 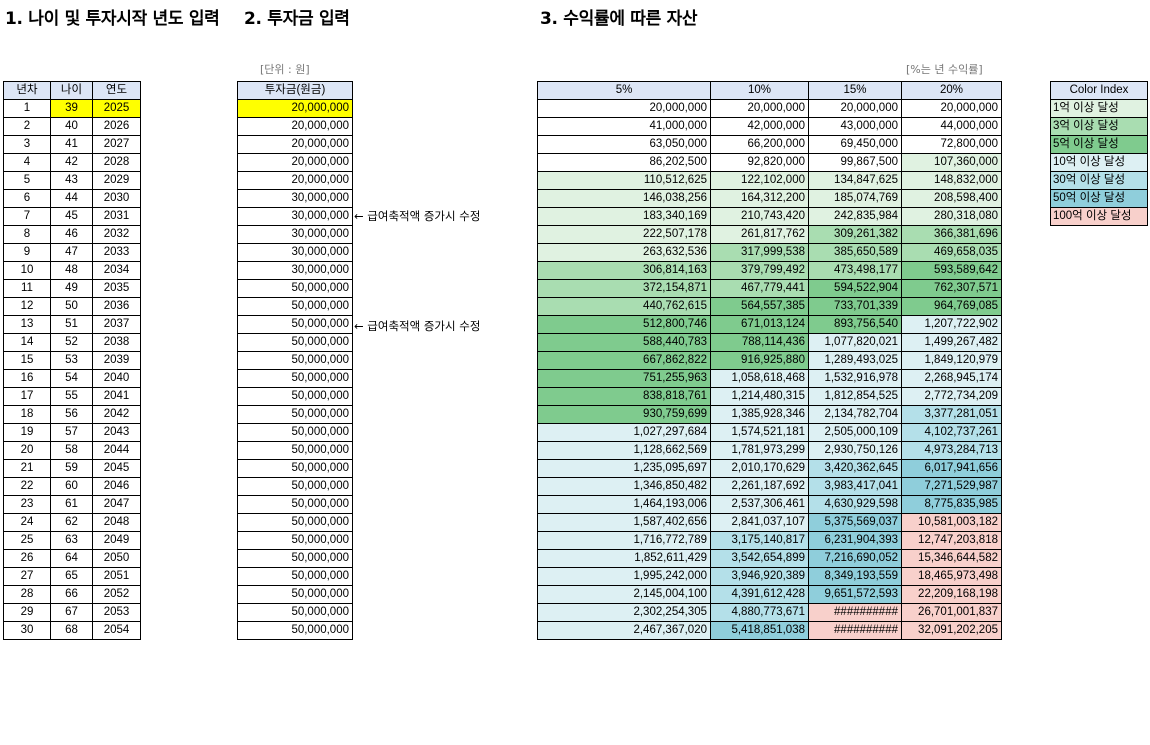 I want to click on asset-cell: 2,145,004,100, so click(x=624, y=594).